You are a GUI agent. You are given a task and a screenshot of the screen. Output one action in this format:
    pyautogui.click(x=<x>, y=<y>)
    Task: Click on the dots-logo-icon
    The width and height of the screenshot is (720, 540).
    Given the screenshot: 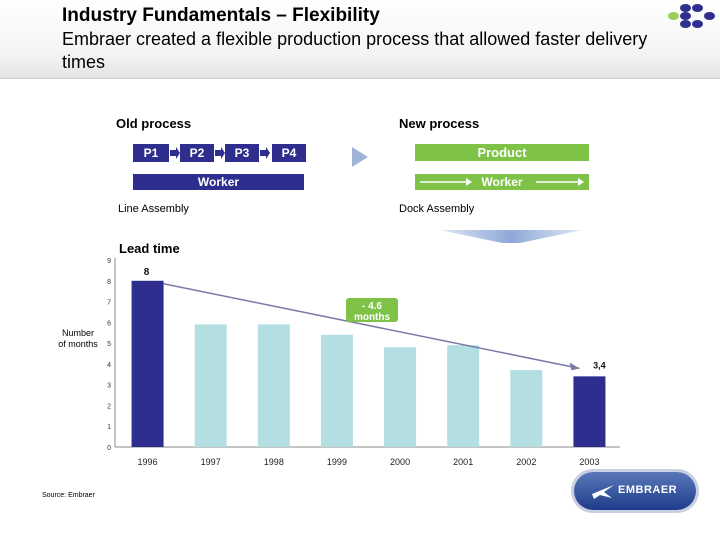 What is the action you would take?
    pyautogui.click(x=693, y=20)
    